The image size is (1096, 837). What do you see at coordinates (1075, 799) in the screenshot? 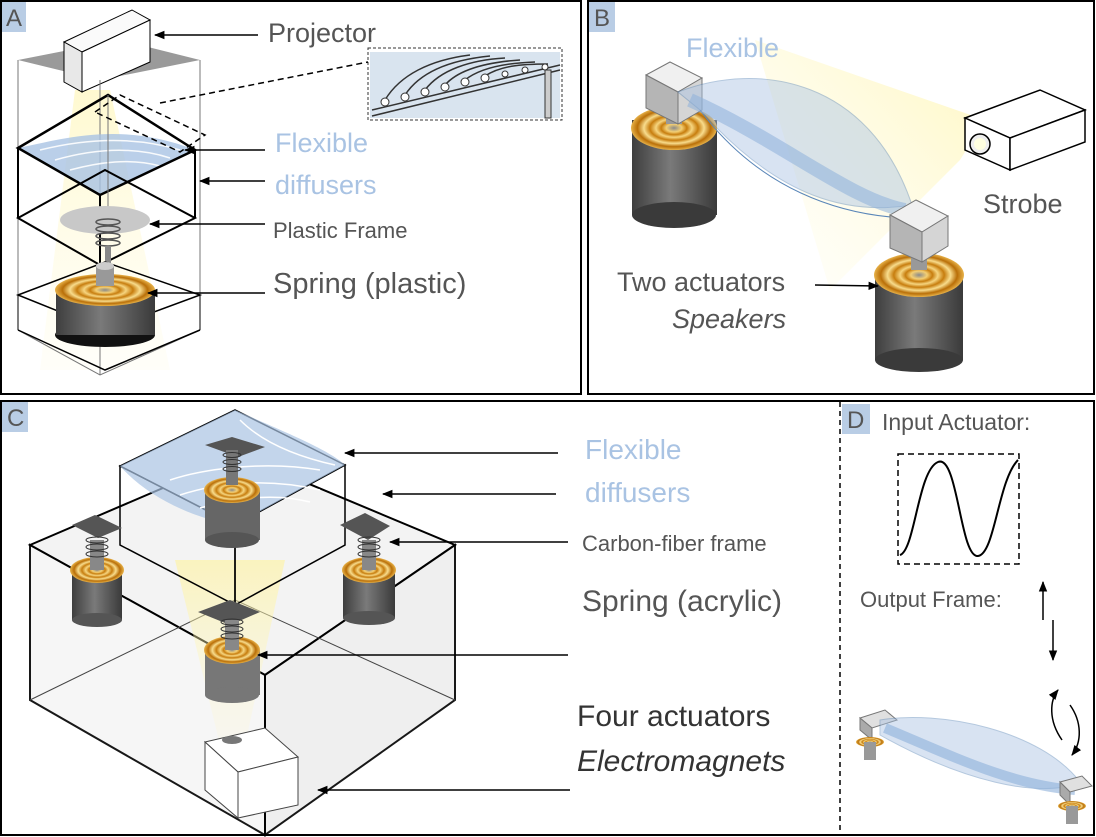
I see `mini-actuator-right` at bounding box center [1075, 799].